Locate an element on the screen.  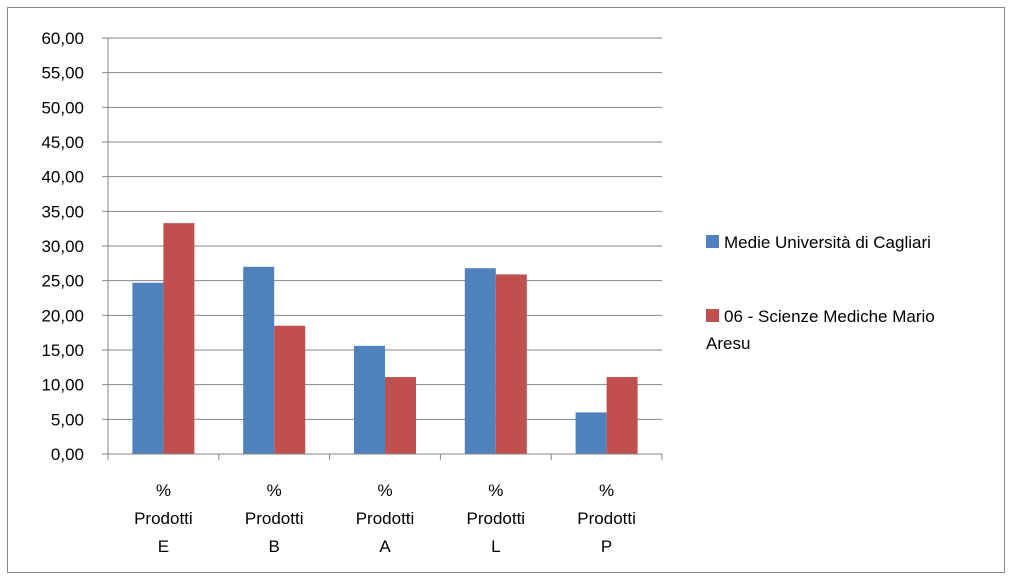
y-tick-label: 5,00 is located at coordinates (67, 419).